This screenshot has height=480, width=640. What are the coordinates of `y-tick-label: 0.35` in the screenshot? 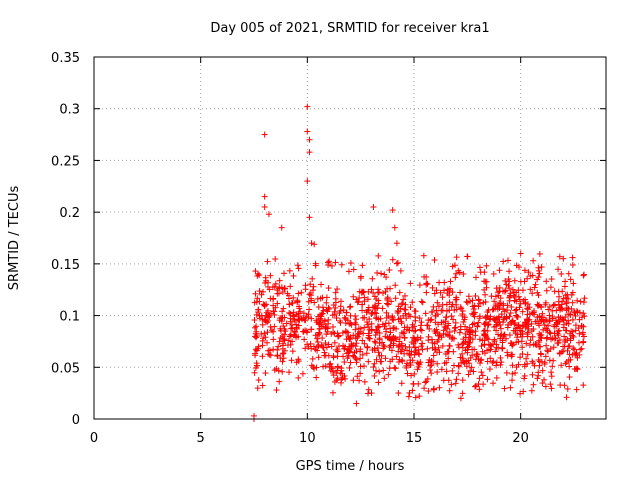 It's located at (65, 58).